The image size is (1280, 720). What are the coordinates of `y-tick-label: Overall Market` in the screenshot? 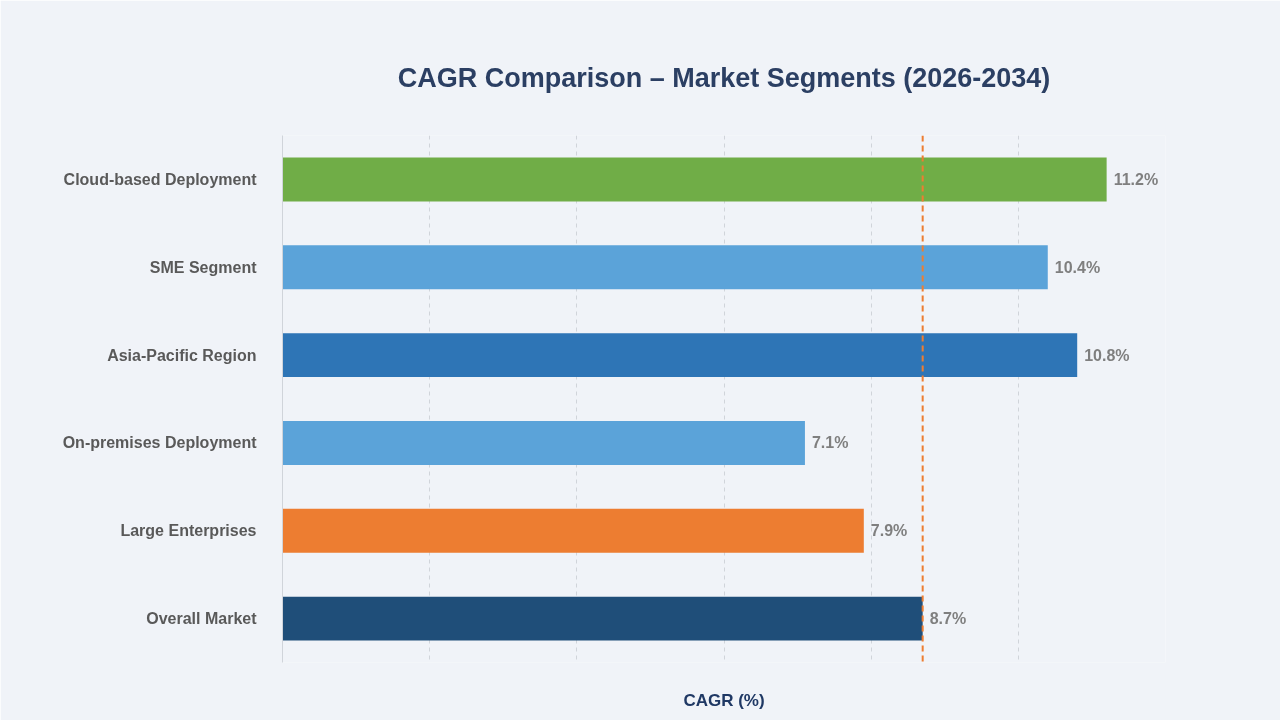 It's located at (202, 619).